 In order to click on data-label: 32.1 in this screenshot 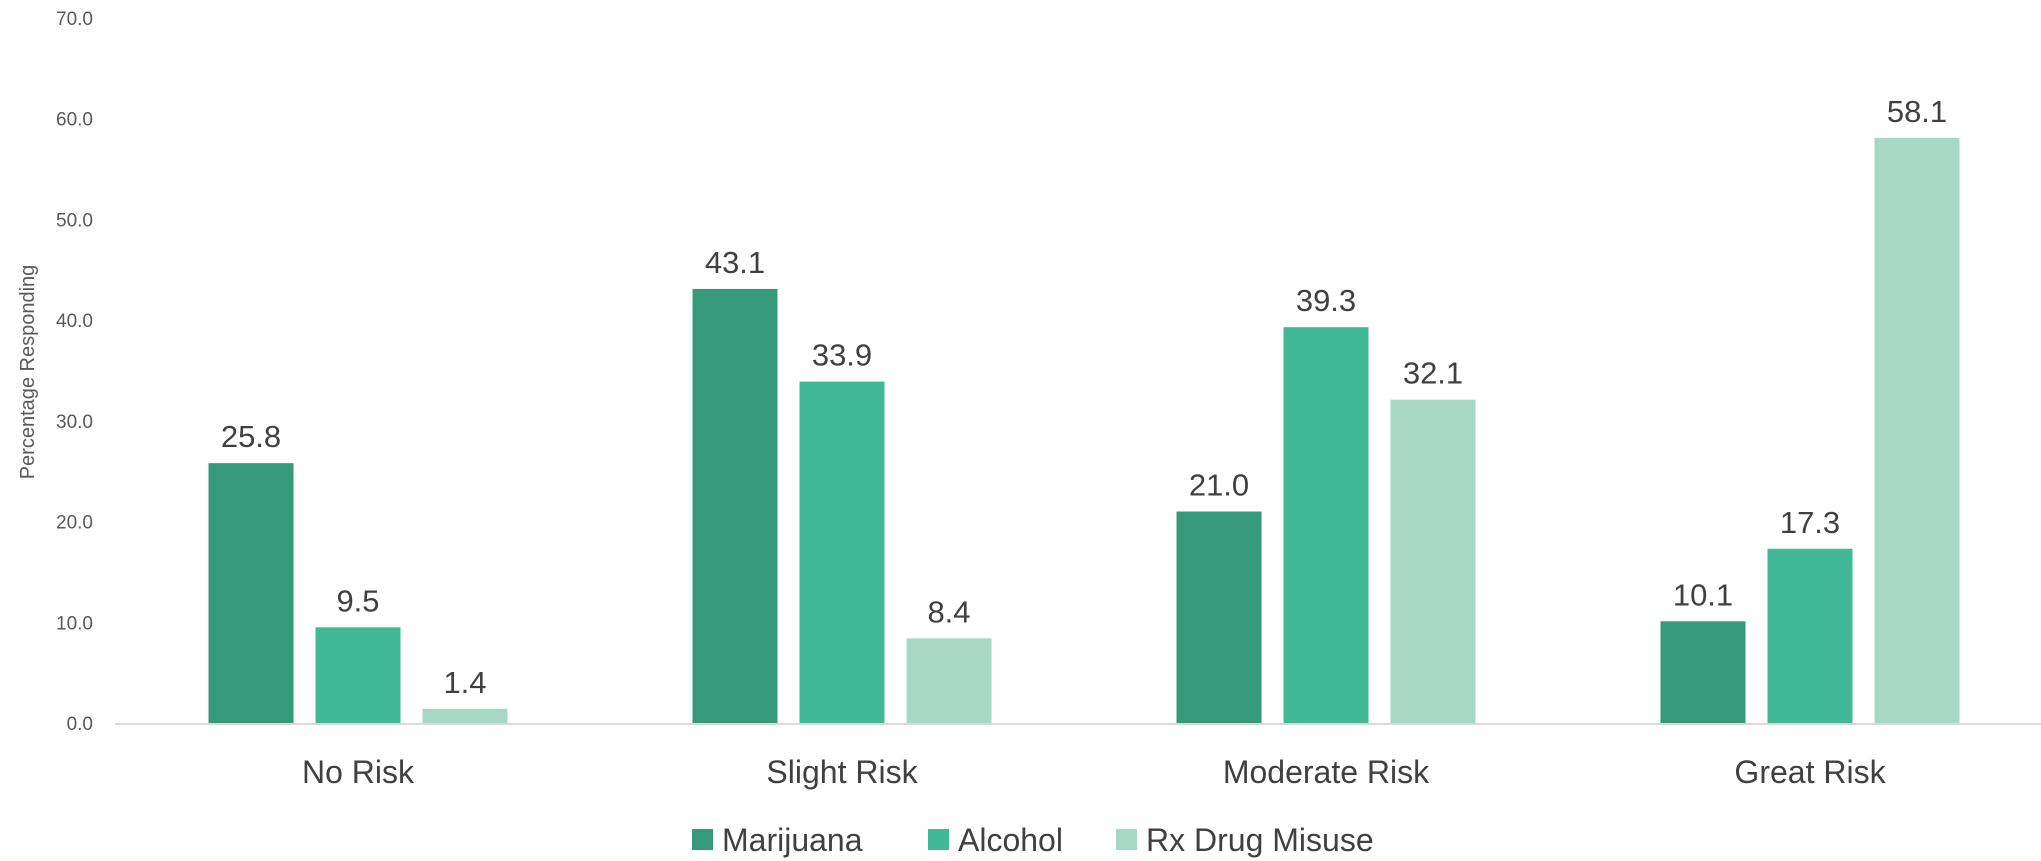, I will do `click(1433, 373)`.